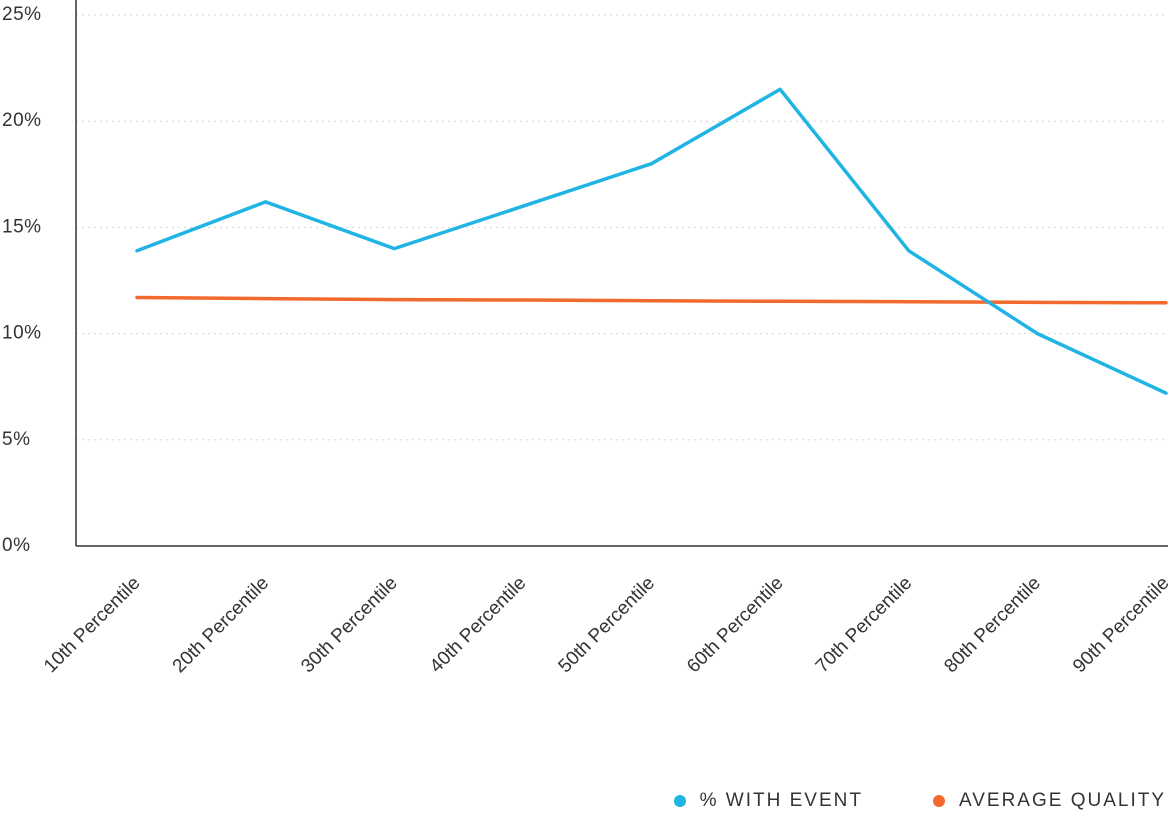 This screenshot has width=1170, height=816. Describe the element at coordinates (92, 625) in the screenshot. I see `x-tick-label: 10th Percentile` at that location.